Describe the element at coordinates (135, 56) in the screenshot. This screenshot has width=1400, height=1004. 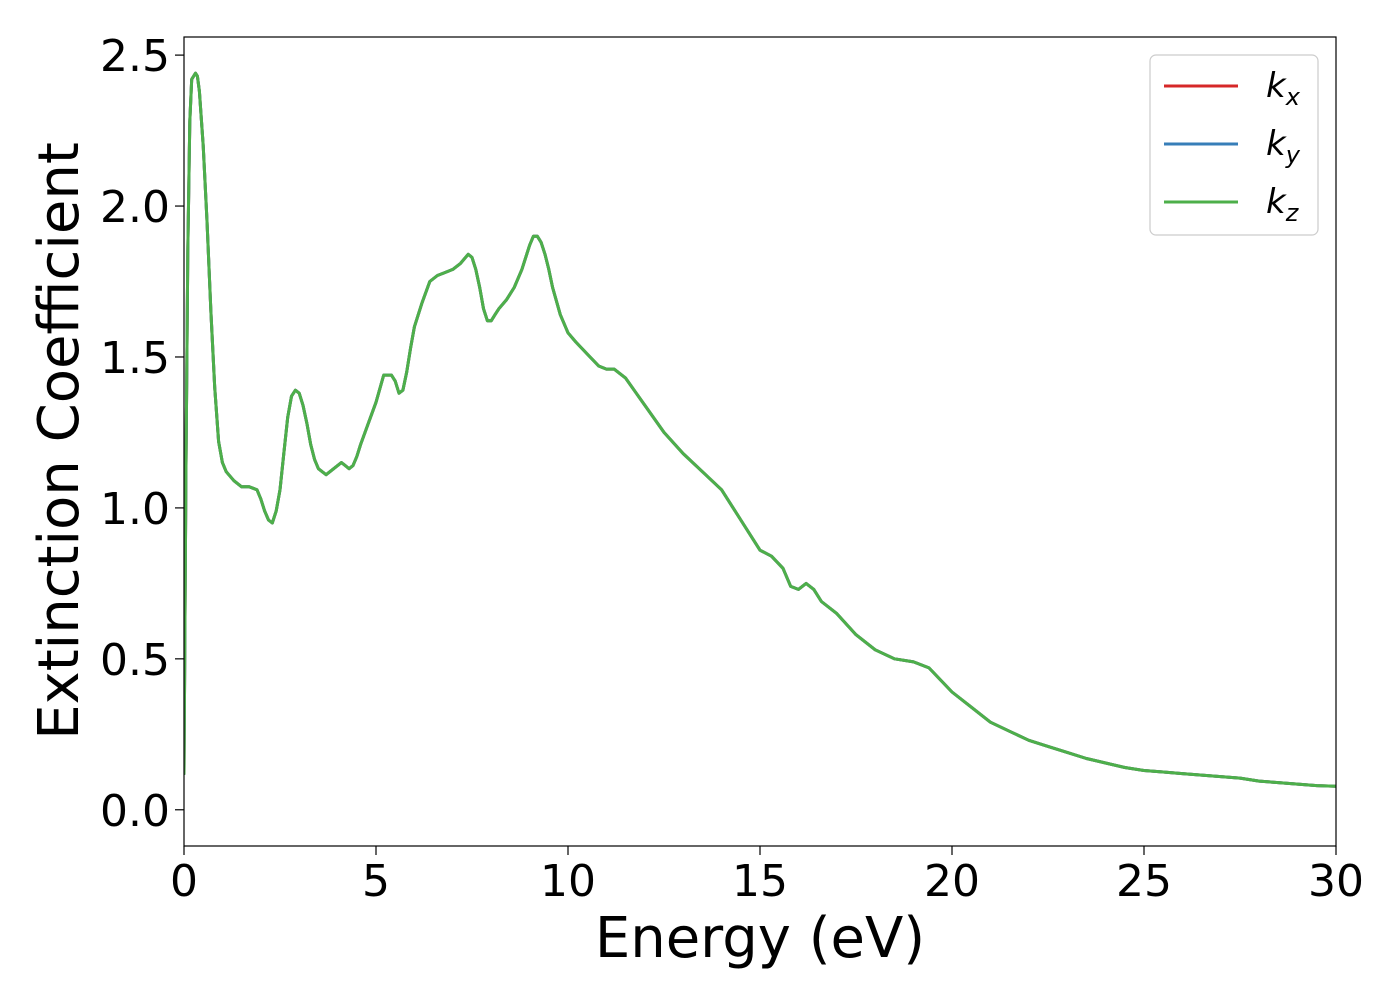
I see `y-tick-label: 2.5` at that location.